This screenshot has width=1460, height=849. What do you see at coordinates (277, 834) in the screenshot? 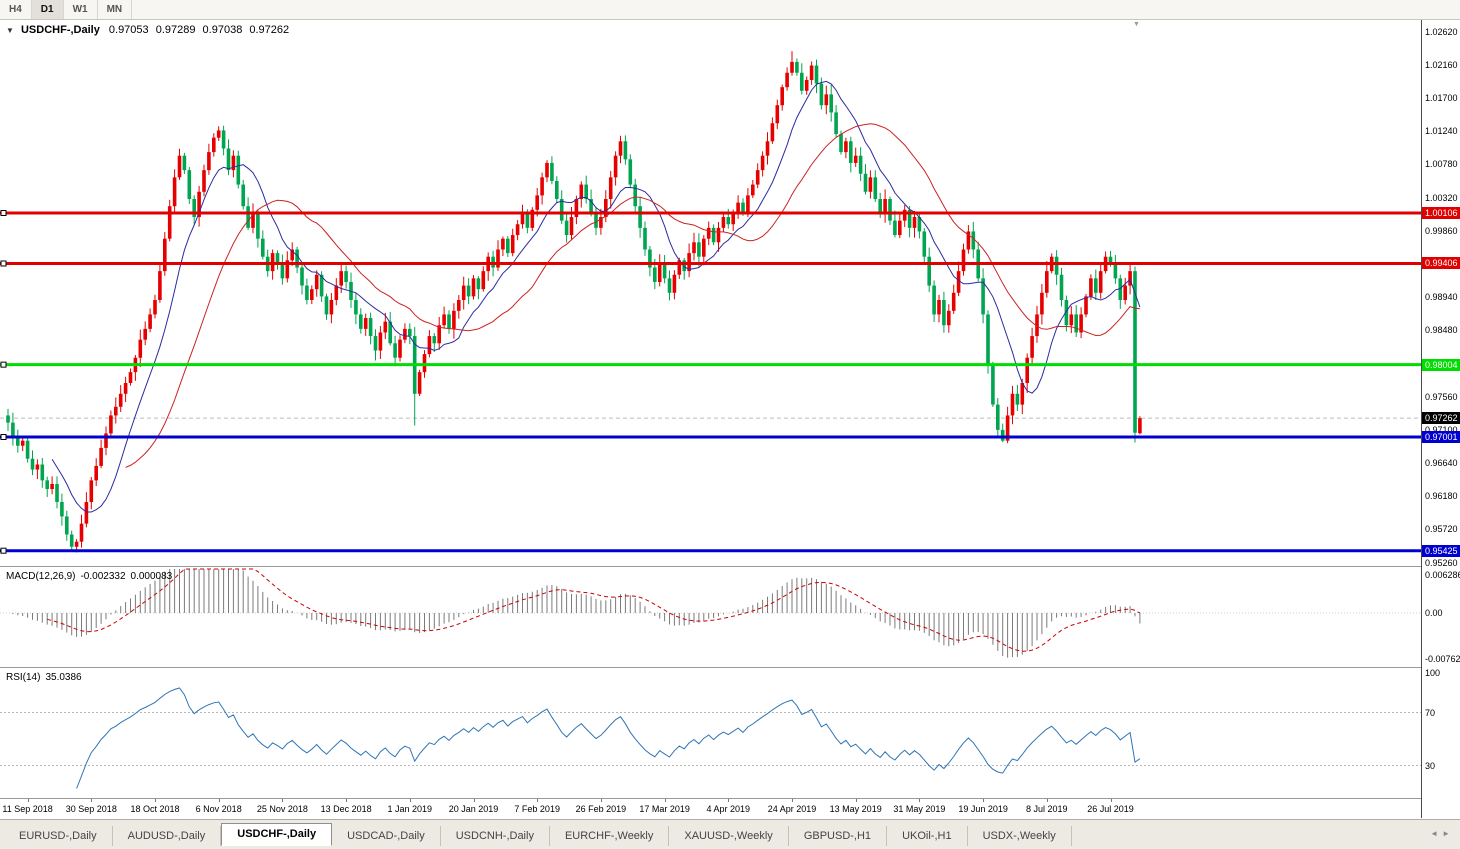
I see `chart-tab-usdchf-daily: USDCHF-,Daily` at bounding box center [277, 834].